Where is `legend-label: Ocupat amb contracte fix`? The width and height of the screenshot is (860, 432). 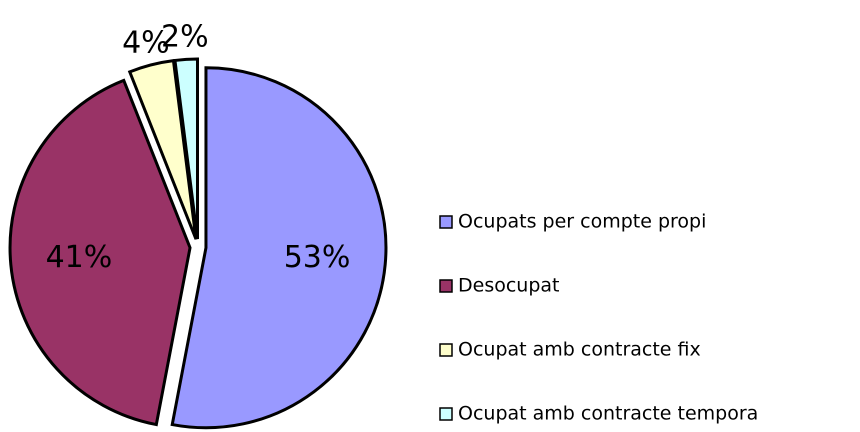 legend-label: Ocupat amb contracte fix is located at coordinates (579, 350).